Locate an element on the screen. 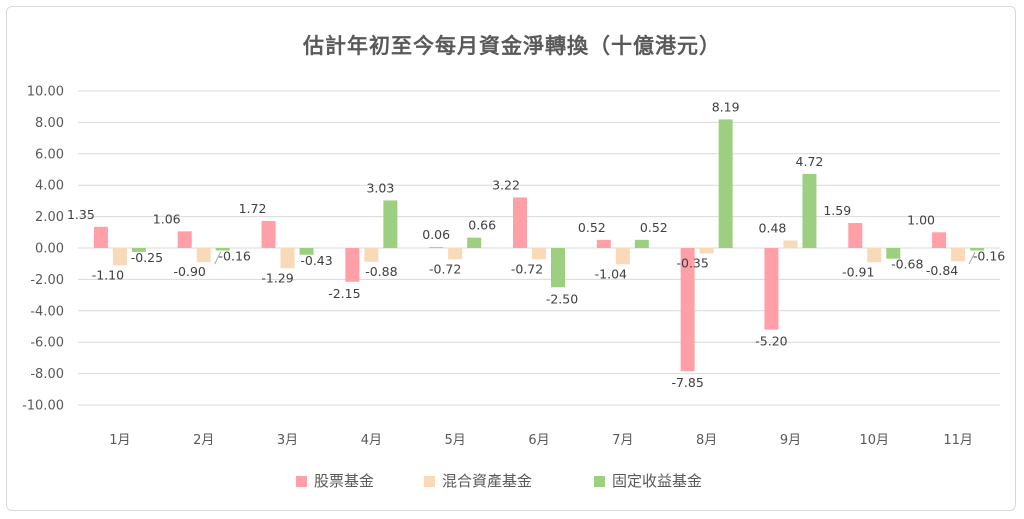  legend-label: 股票基金 is located at coordinates (344, 481).